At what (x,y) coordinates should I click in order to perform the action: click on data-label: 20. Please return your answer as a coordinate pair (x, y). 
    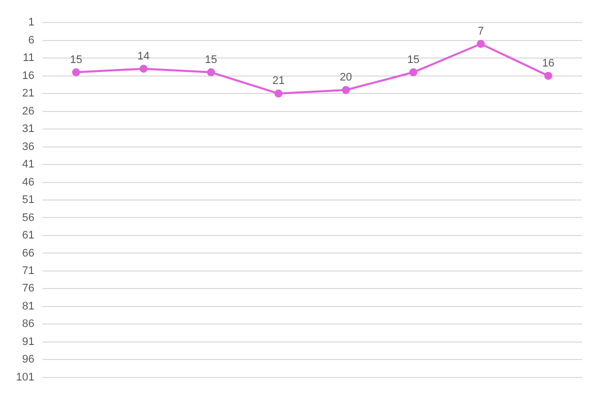
    Looking at the image, I should click on (346, 78).